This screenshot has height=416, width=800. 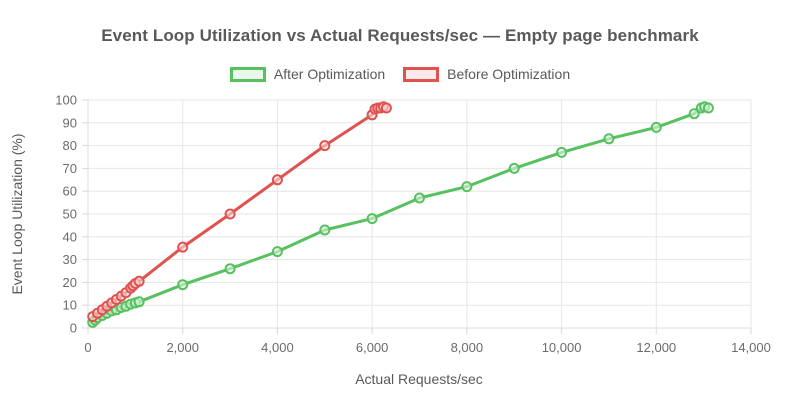 I want to click on y-tick-label: 50, so click(x=70, y=214).